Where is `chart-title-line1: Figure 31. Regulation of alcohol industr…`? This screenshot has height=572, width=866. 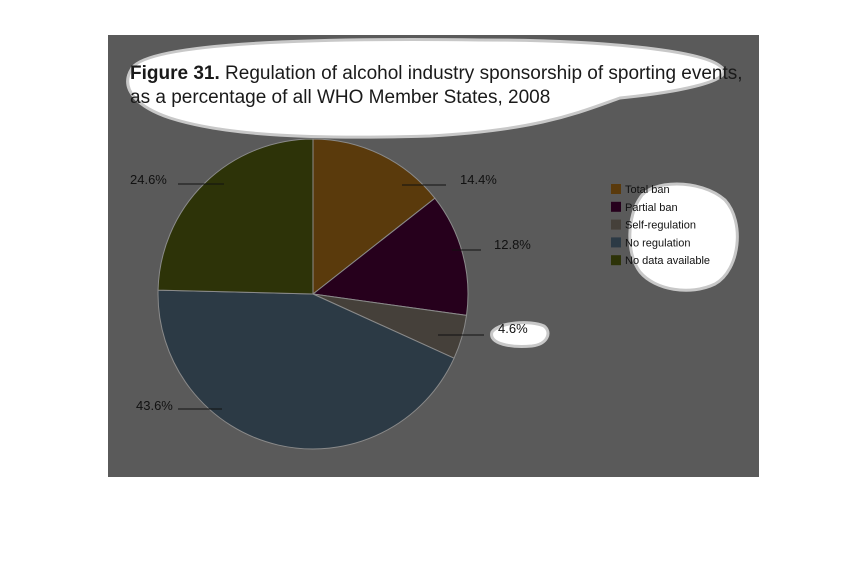 chart-title-line1: Figure 31. Regulation of alcohol industr… is located at coordinates (436, 73).